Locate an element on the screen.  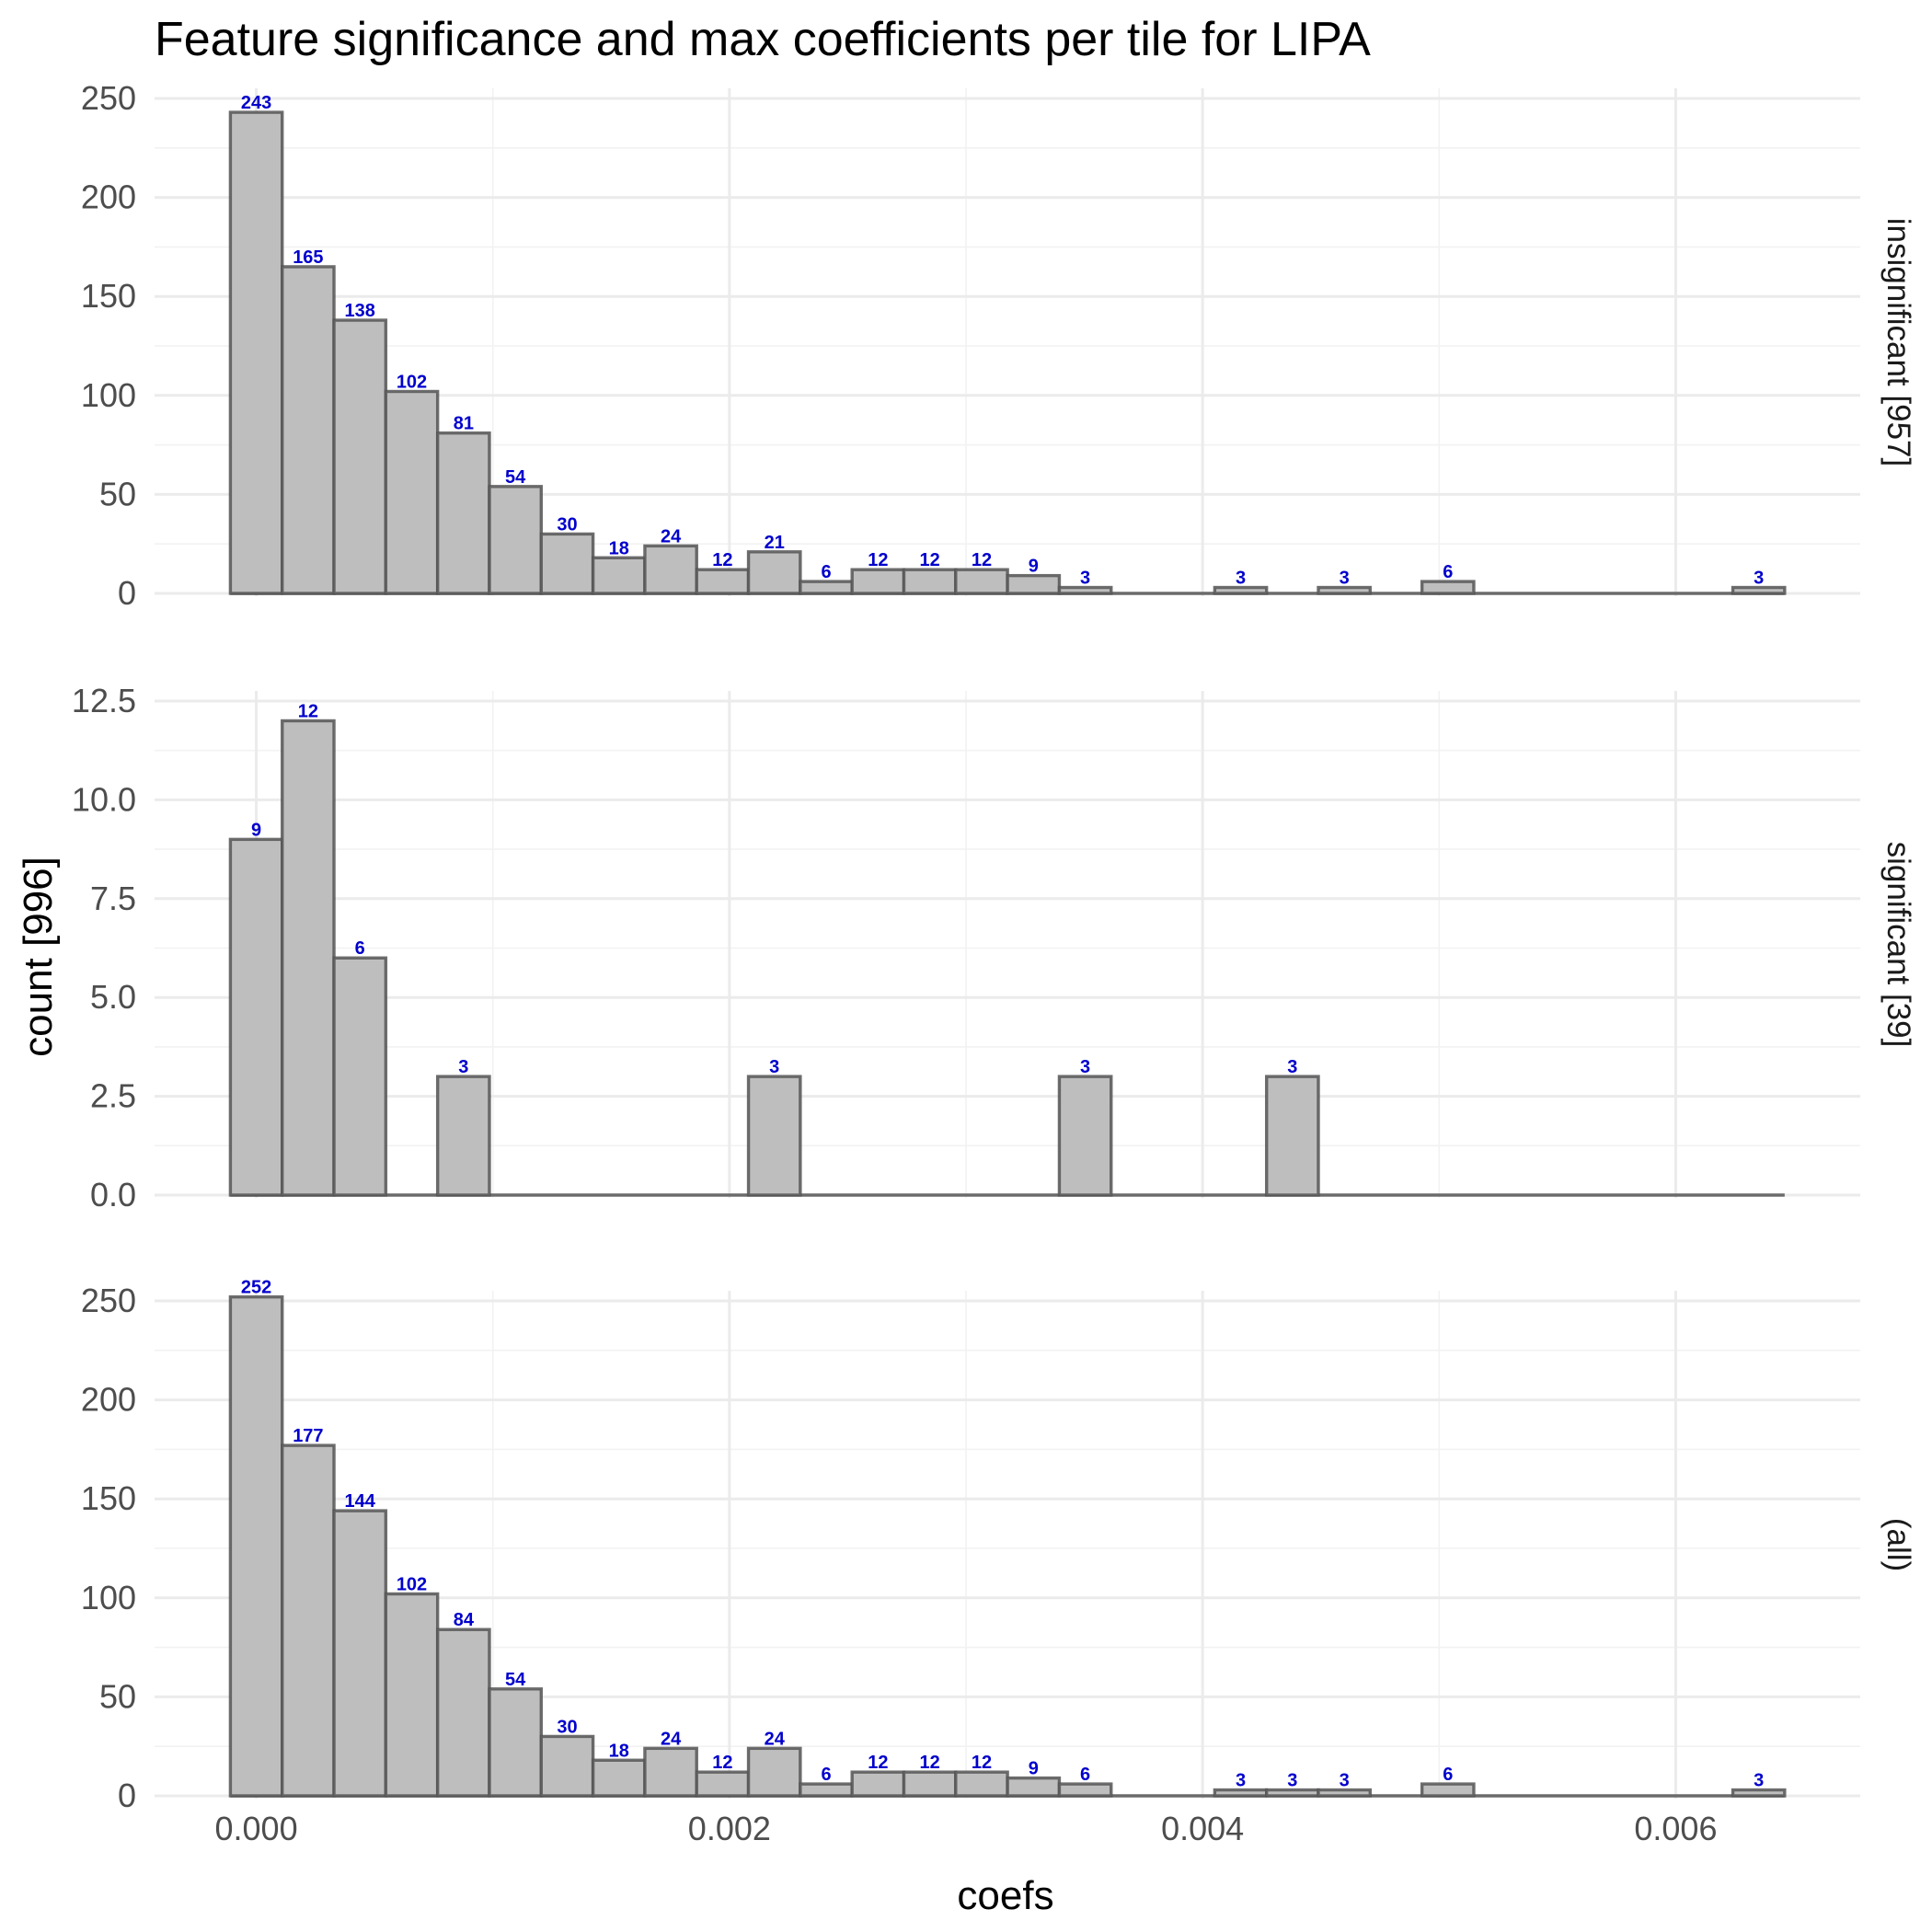
y-tick-label: 7.5 is located at coordinates (113, 898).